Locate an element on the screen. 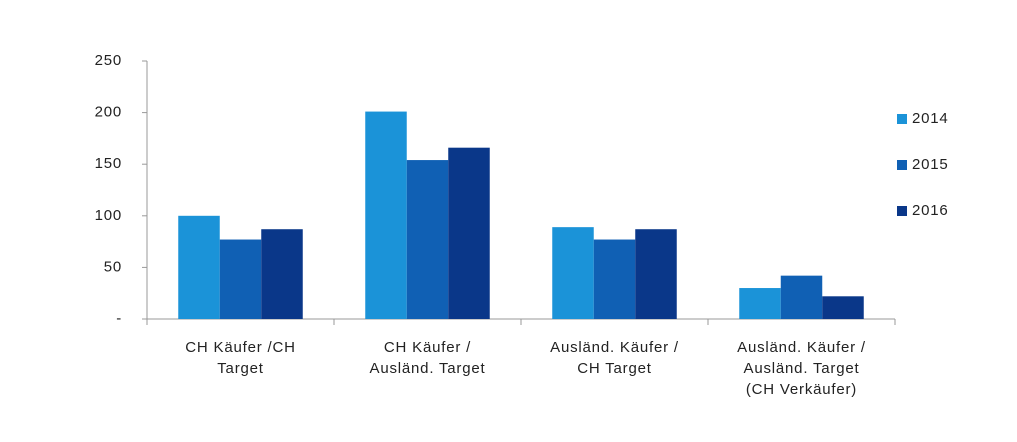  y-tick-label: - is located at coordinates (119, 318).